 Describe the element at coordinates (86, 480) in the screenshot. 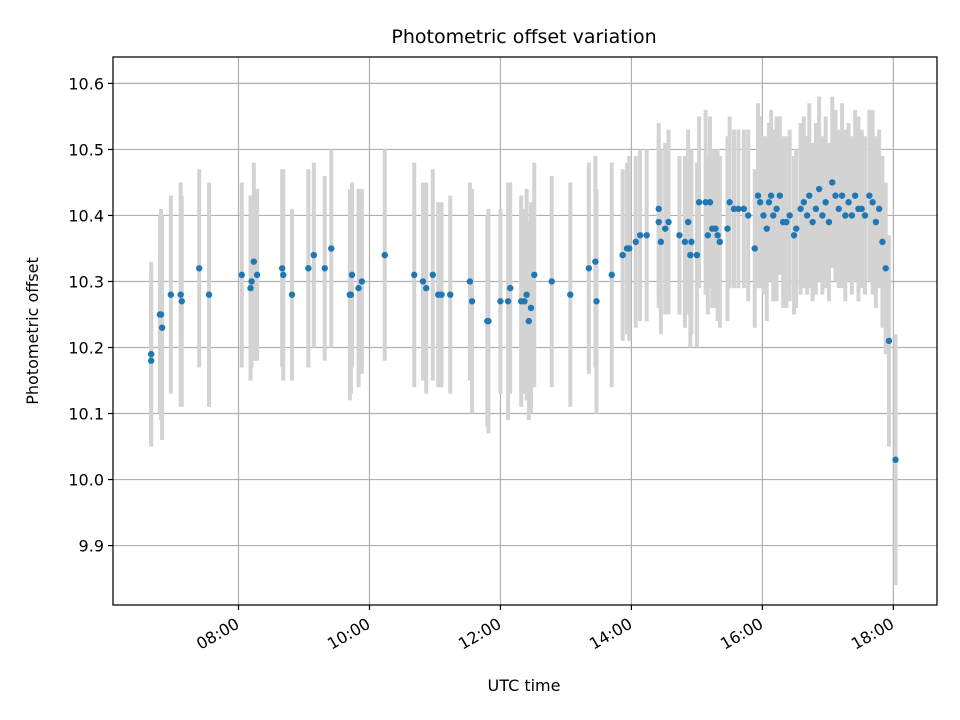

I see `y-tick-label: 10.0` at that location.